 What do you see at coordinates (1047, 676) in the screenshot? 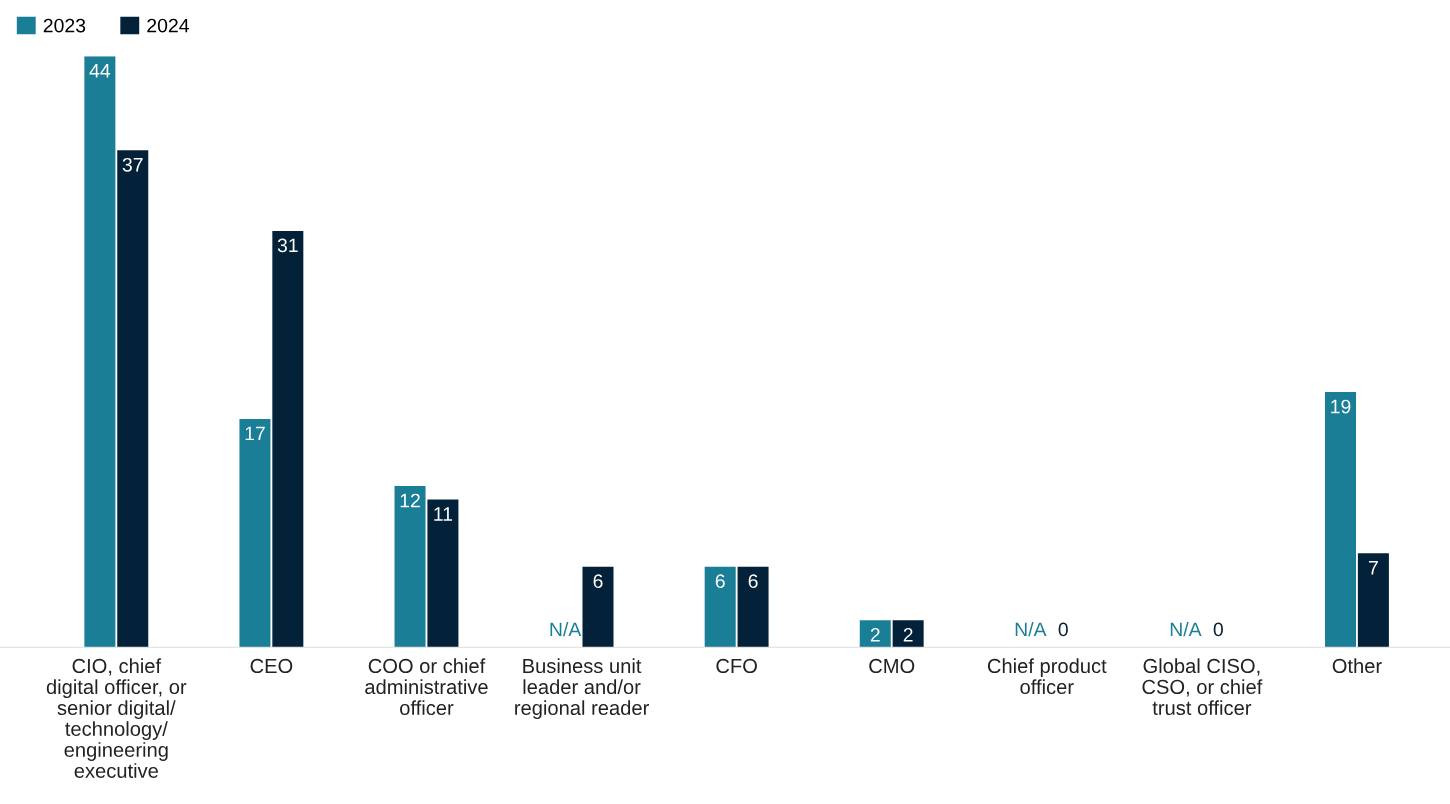
I see `x-tick-label: Chief product officer` at bounding box center [1047, 676].